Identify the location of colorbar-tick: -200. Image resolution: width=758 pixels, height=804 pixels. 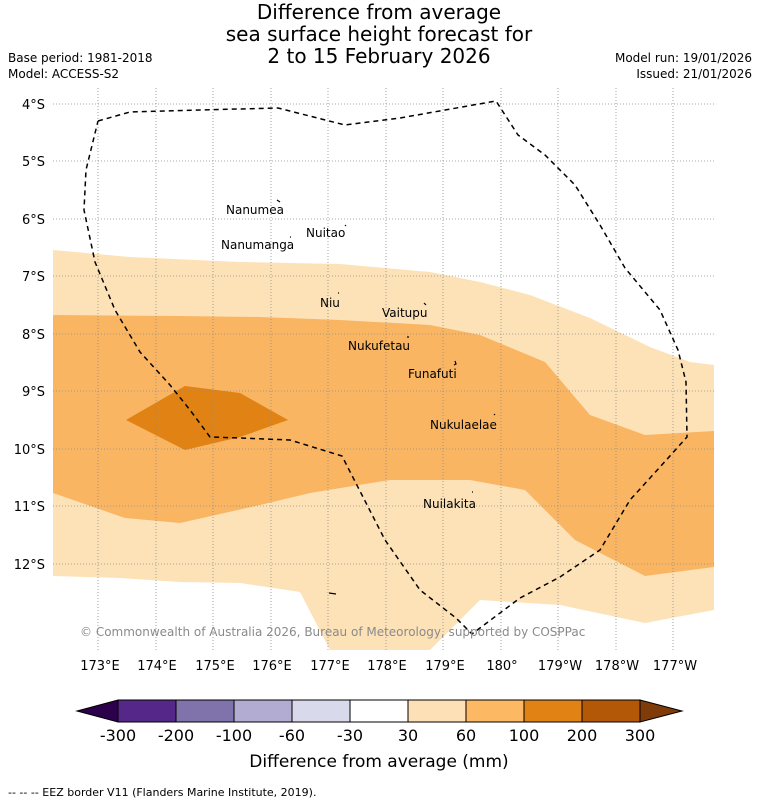
(176, 735).